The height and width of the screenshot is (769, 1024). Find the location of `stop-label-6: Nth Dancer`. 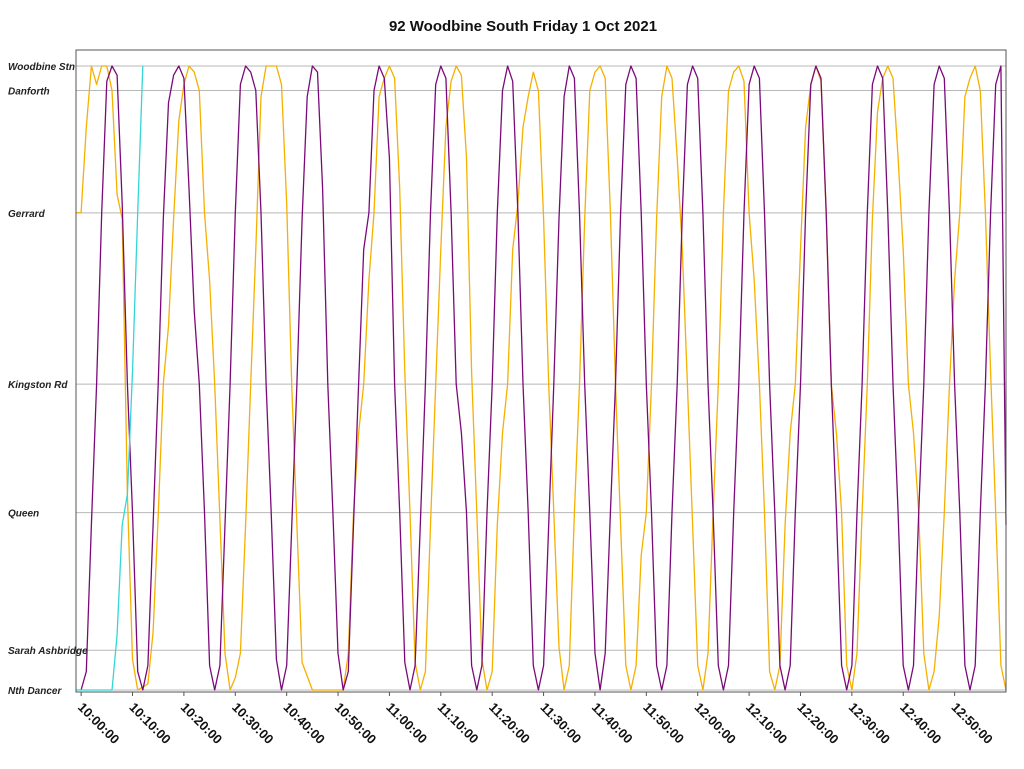

stop-label-6: Nth Dancer is located at coordinates (35, 691).